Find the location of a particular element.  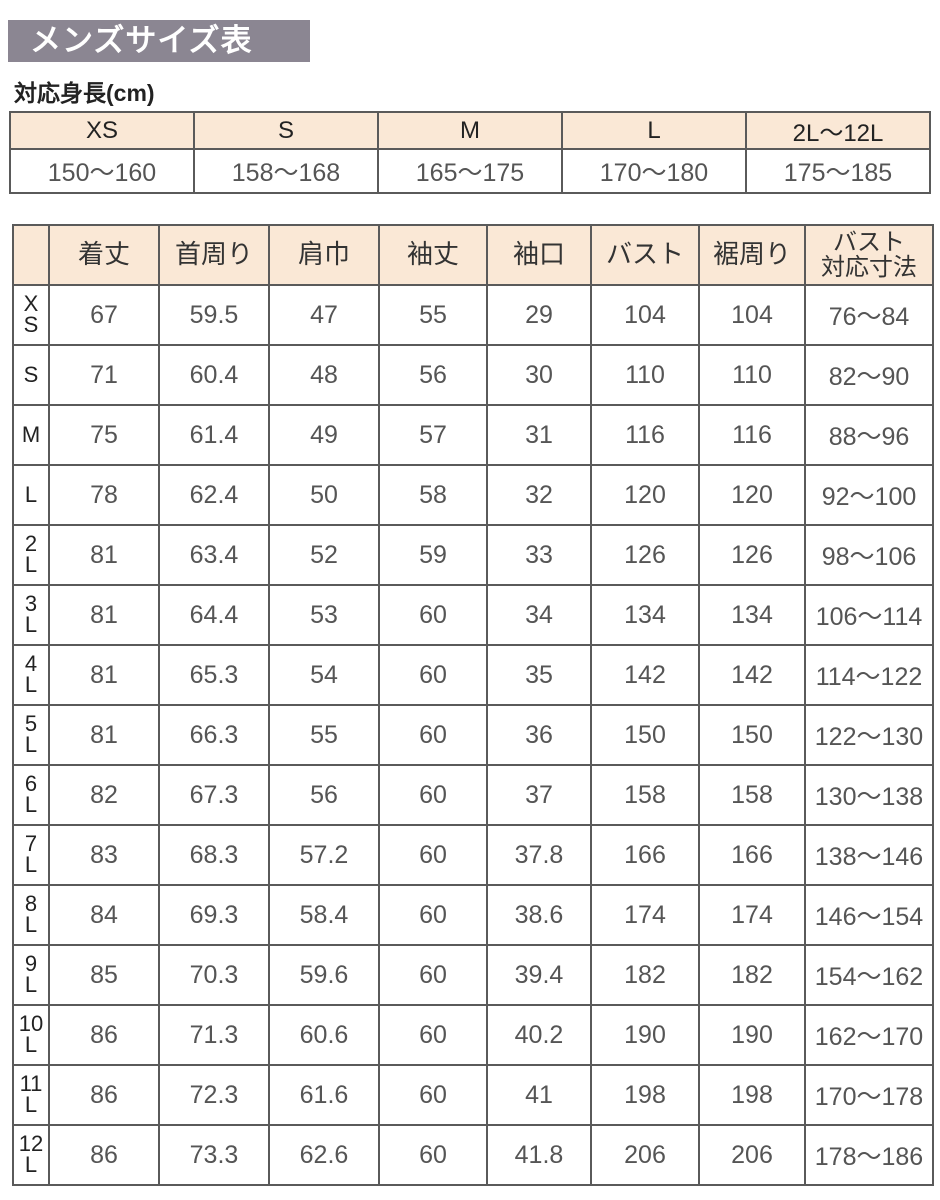

table-cell: 150 is located at coordinates (645, 735).